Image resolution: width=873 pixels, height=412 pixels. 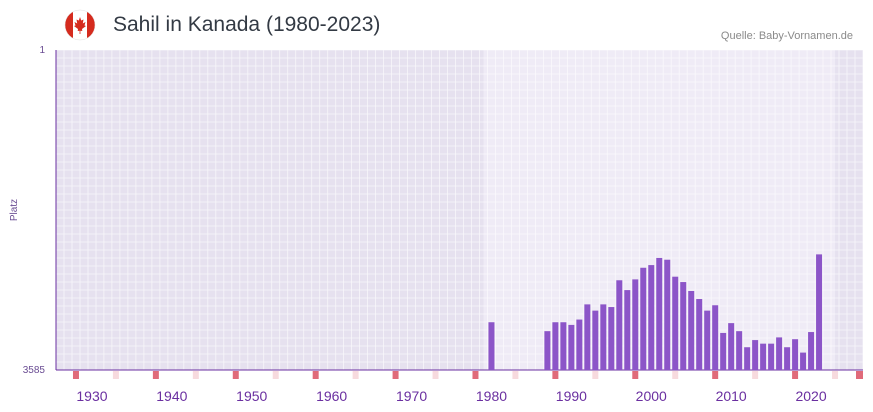 I want to click on bar-1999, so click(x=643, y=318).